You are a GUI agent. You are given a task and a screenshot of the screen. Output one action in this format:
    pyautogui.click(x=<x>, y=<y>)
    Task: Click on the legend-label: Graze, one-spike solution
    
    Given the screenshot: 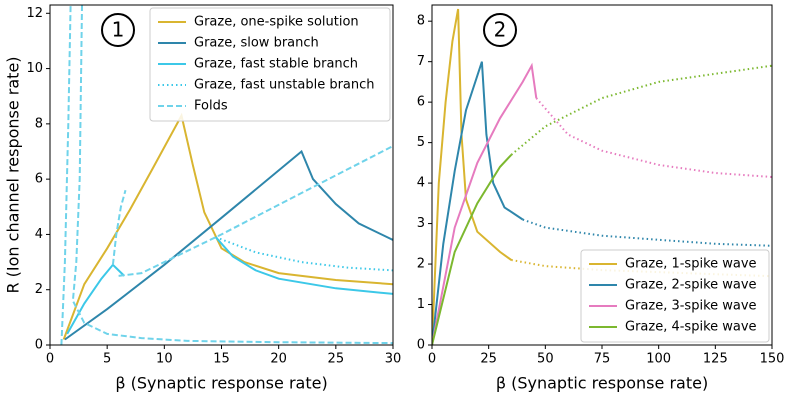 What is the action you would take?
    pyautogui.click(x=276, y=22)
    